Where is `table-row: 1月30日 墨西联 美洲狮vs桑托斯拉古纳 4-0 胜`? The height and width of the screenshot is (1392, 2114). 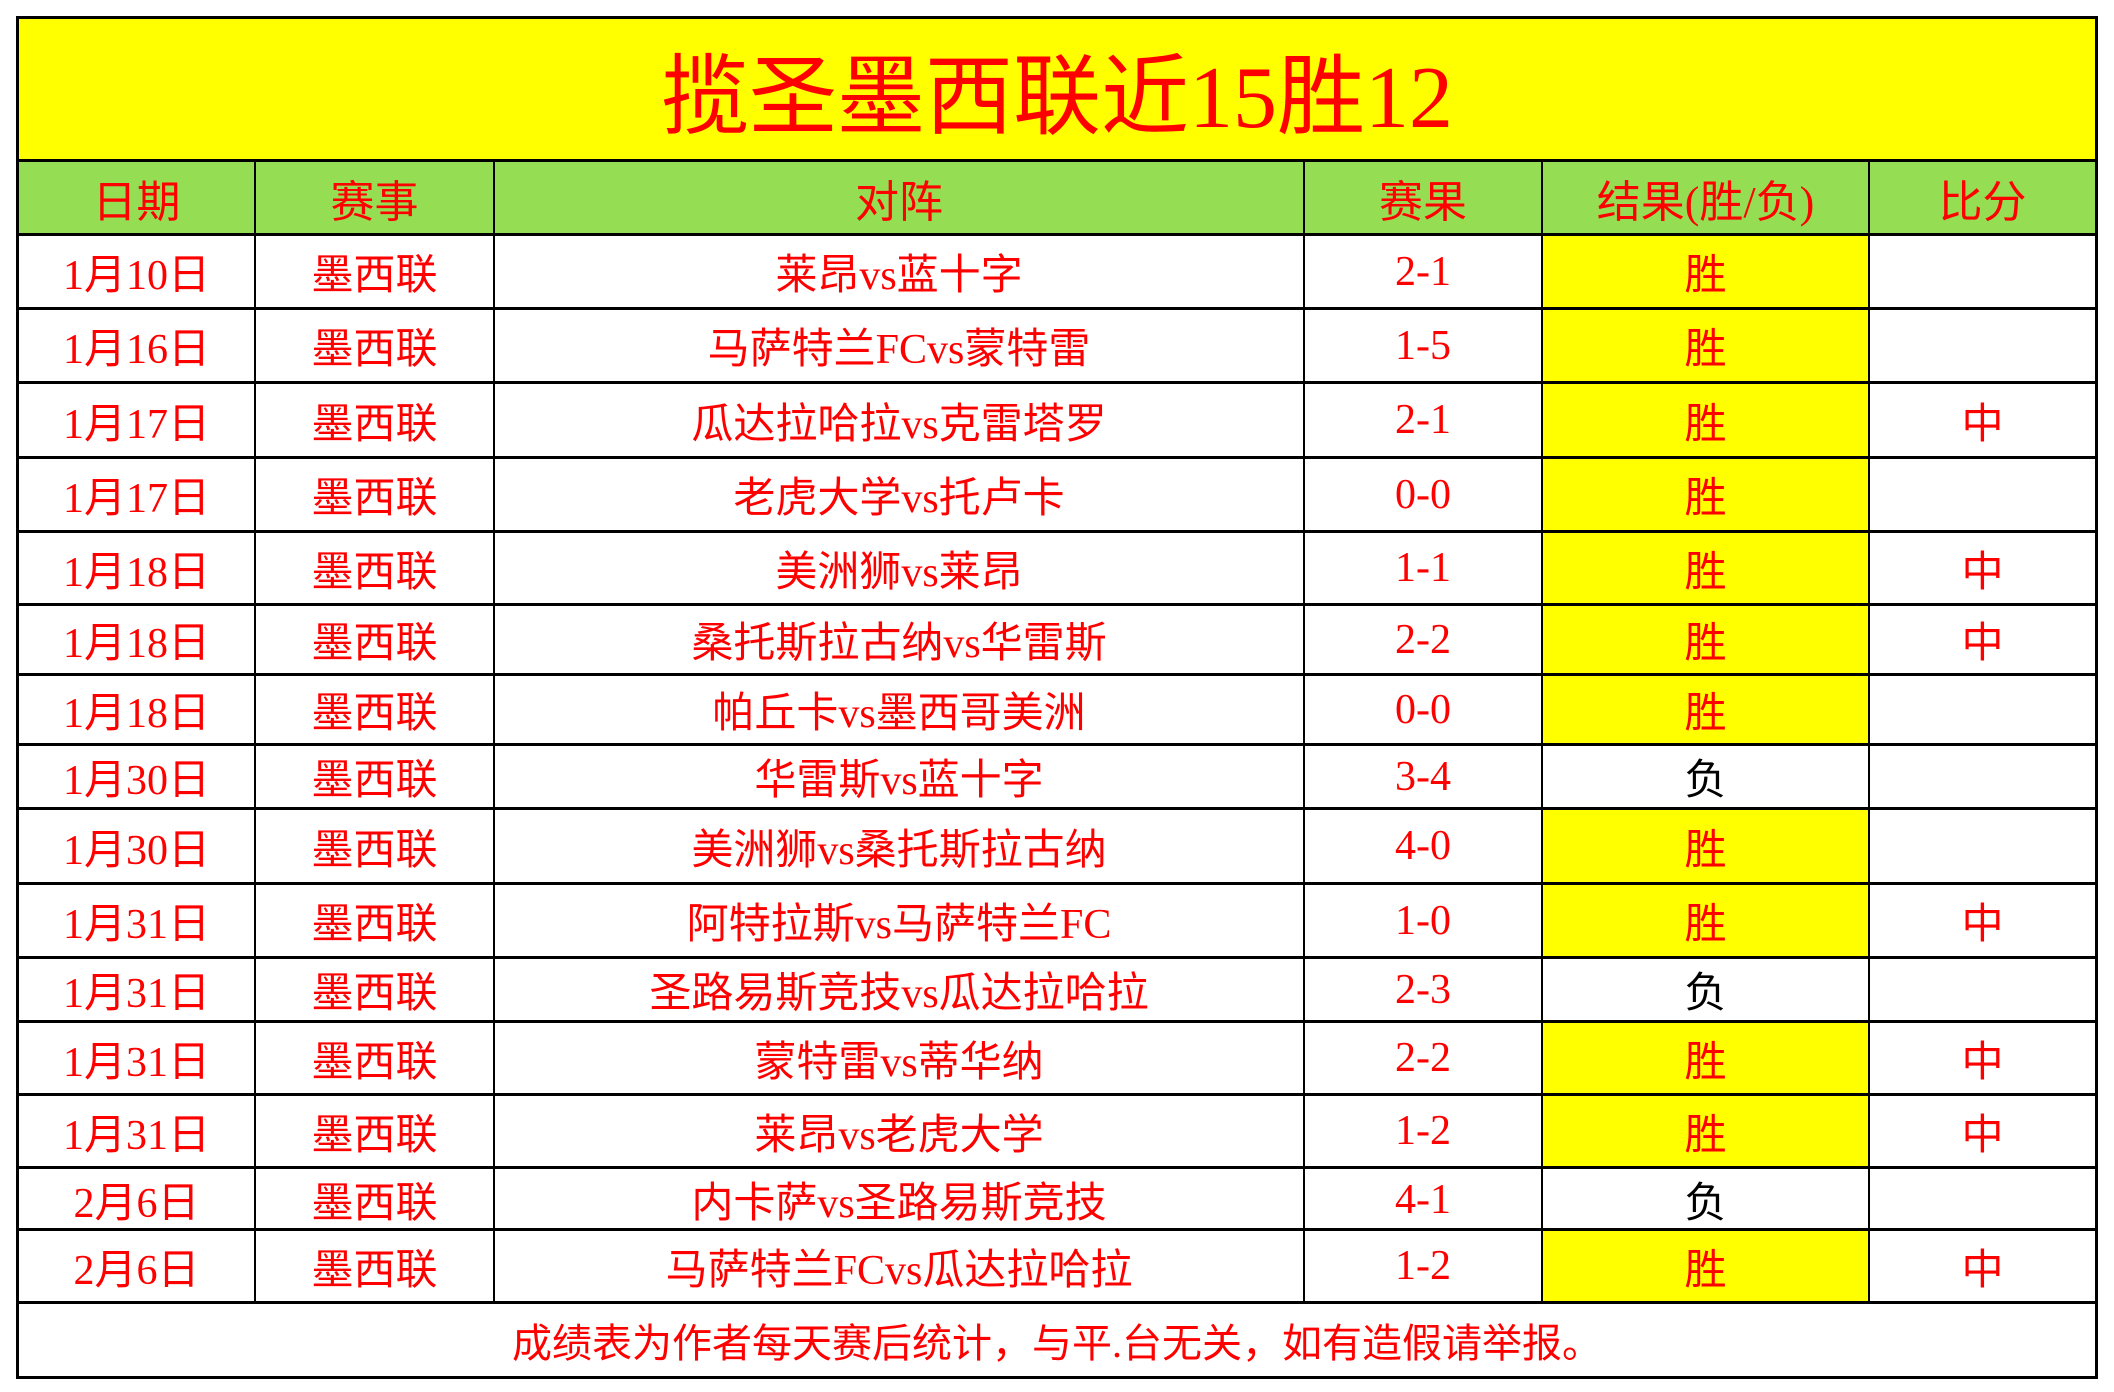
table-row: 1月30日 墨西联 美洲狮vs桑托斯拉古纳 4-0 胜 is located at coordinates (1057, 847).